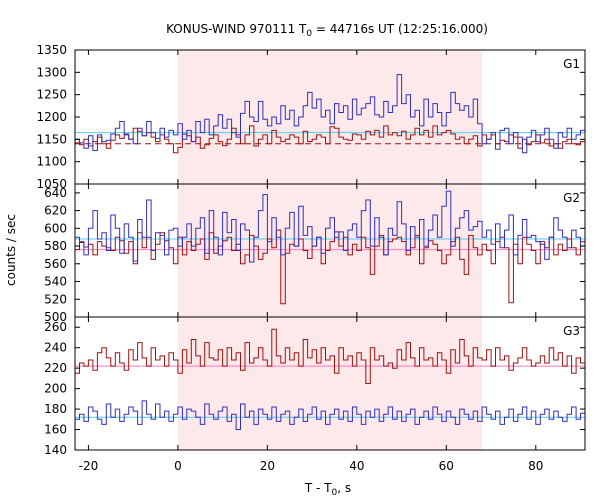 The image size is (600, 500). Describe the element at coordinates (178, 466) in the screenshot. I see `x-tick-label: 0` at that location.